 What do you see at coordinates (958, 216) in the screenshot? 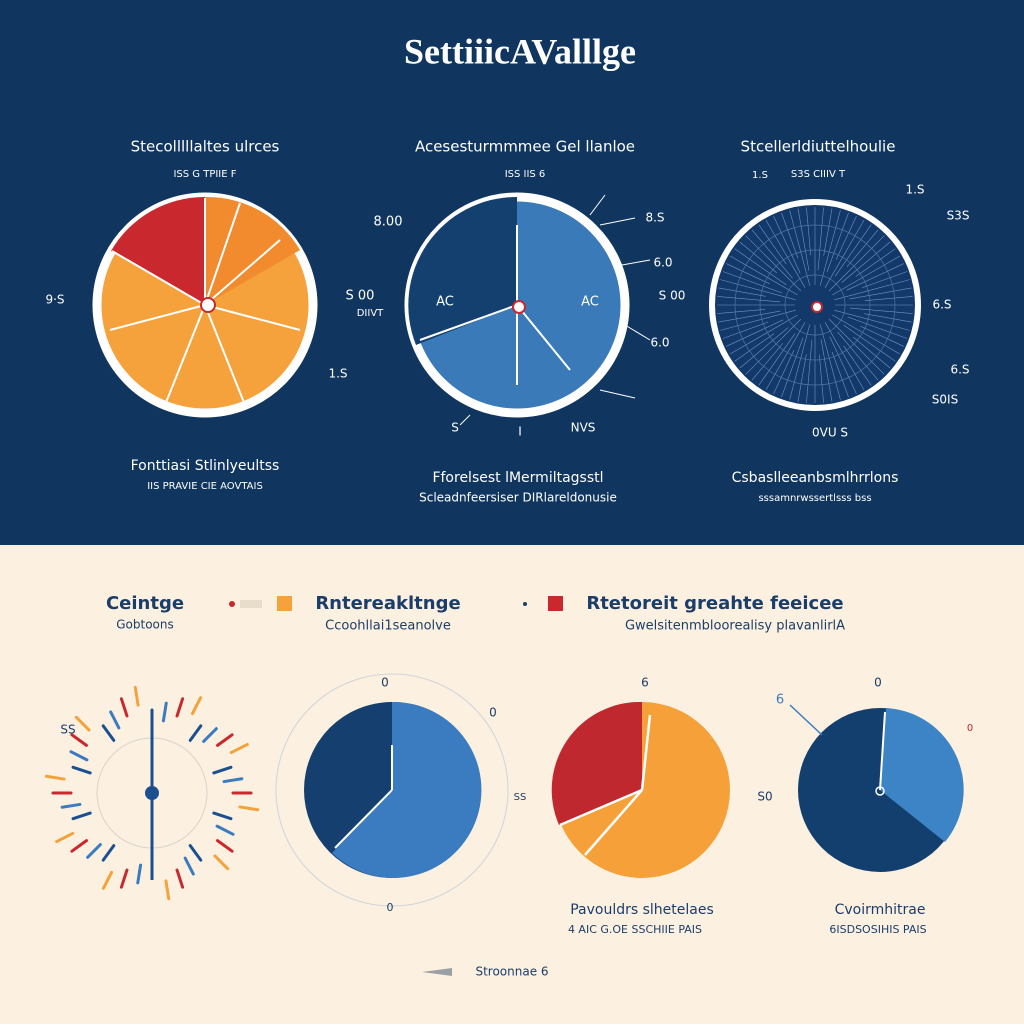
I see `callout-label: S3S` at bounding box center [958, 216].